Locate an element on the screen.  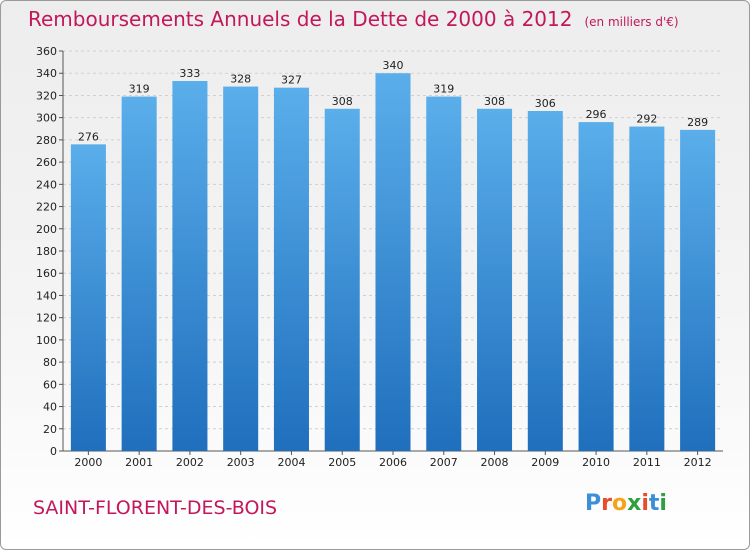
y-tick-label: 120 is located at coordinates (46, 318).